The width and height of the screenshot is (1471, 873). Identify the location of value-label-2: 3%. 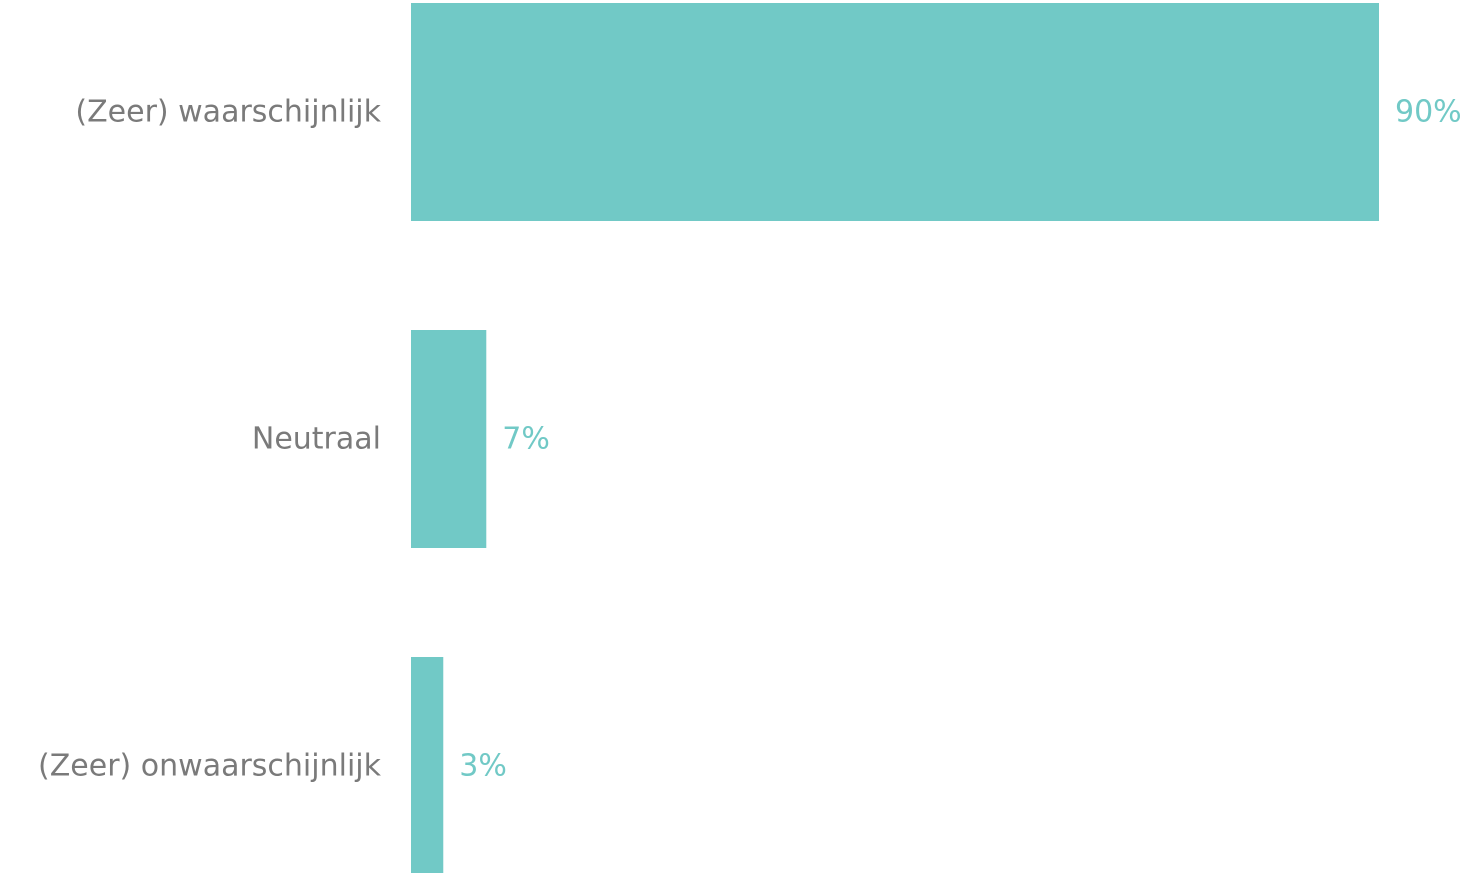
(483, 766).